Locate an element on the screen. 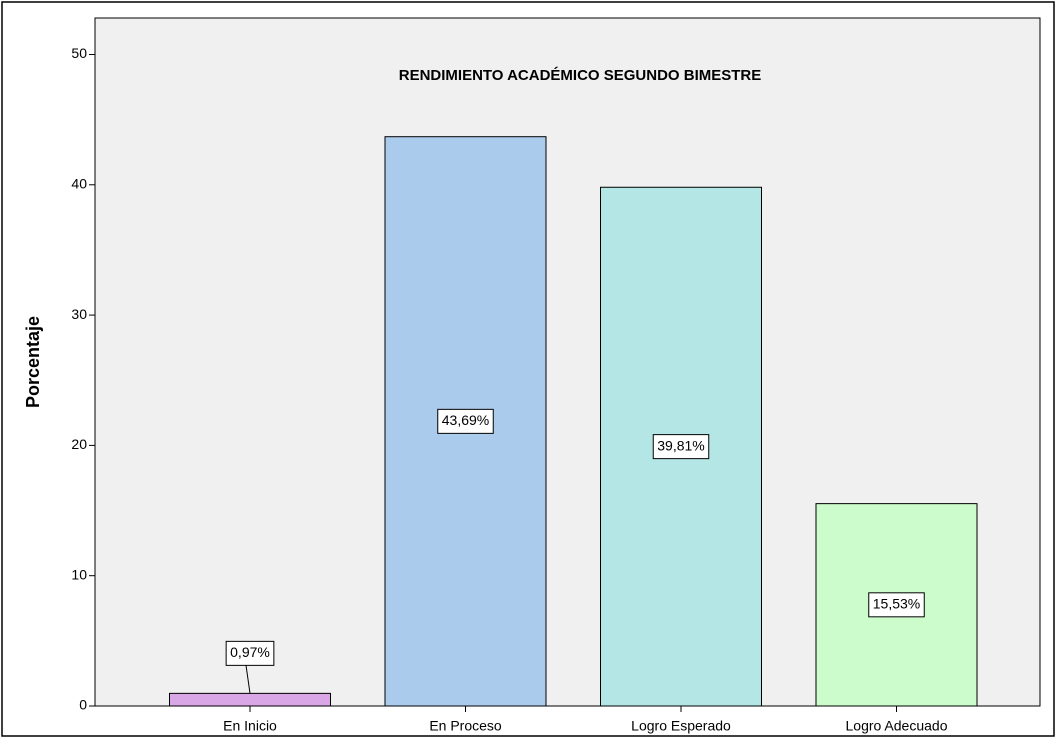  y-axis-label: Porcentaje is located at coordinates (33, 362).